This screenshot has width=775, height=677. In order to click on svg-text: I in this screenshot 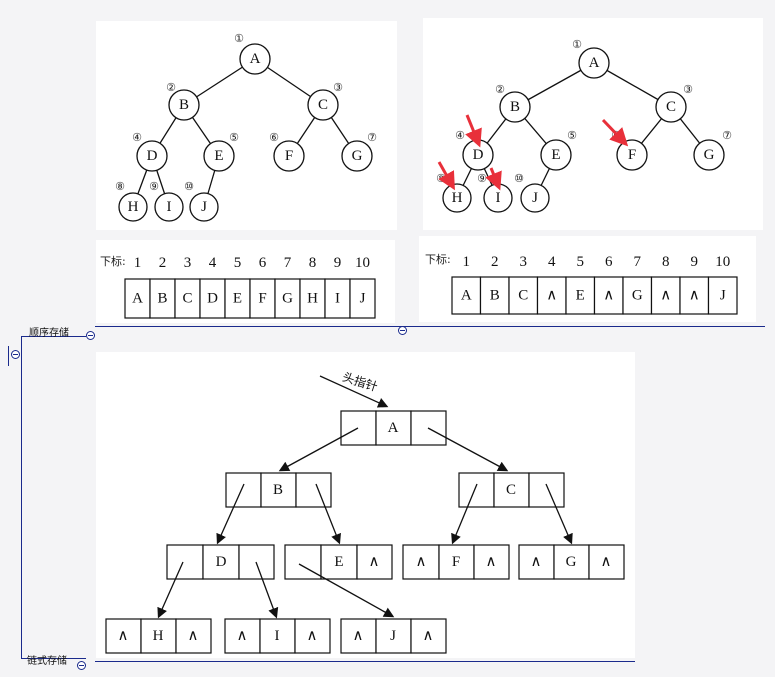, I will do `click(169, 207)`.